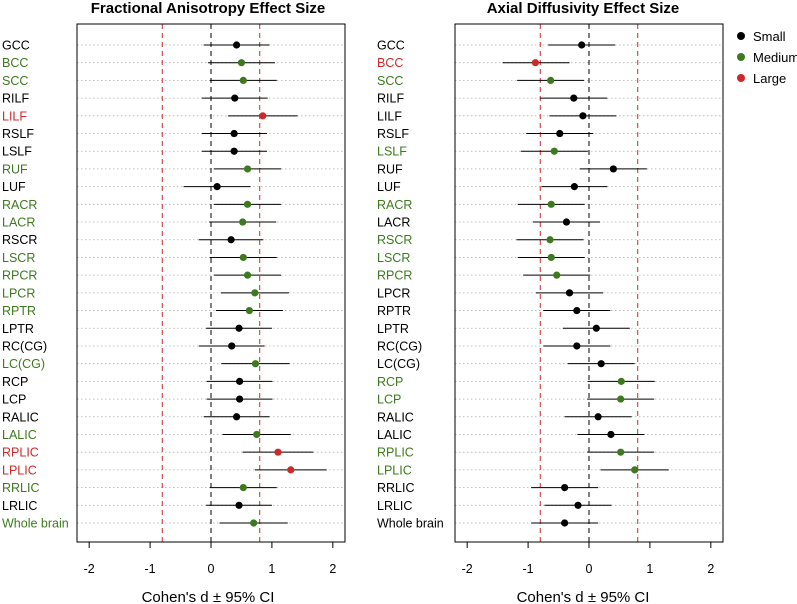 The image size is (797, 604). I want to click on legend-label-large: Large, so click(769, 78).